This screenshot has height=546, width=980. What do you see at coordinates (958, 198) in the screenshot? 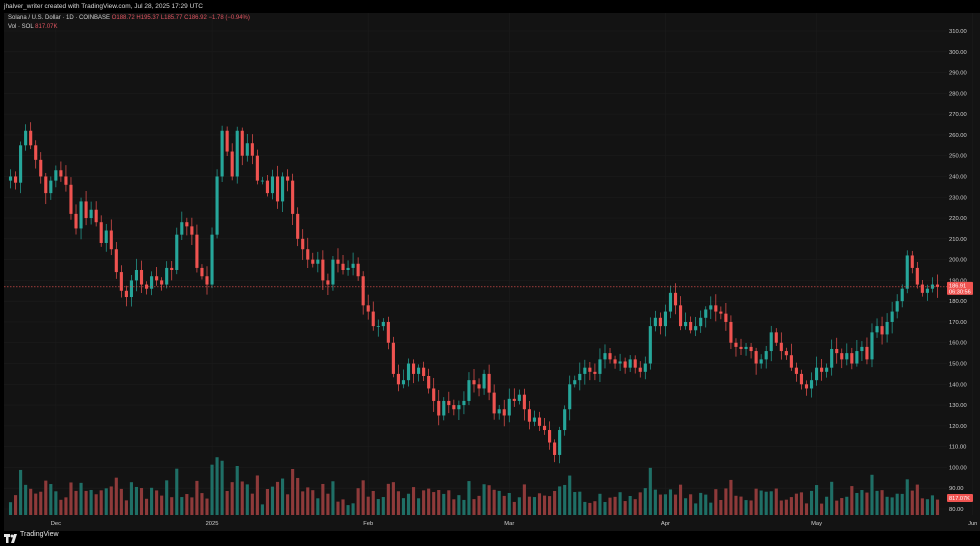
I see `y-tick-label: 230.00` at bounding box center [958, 198].